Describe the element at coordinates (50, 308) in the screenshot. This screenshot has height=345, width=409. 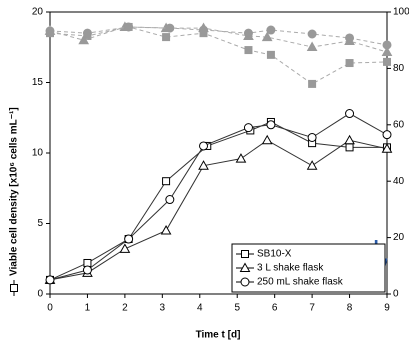
I see `x-tick-label: 0` at that location.